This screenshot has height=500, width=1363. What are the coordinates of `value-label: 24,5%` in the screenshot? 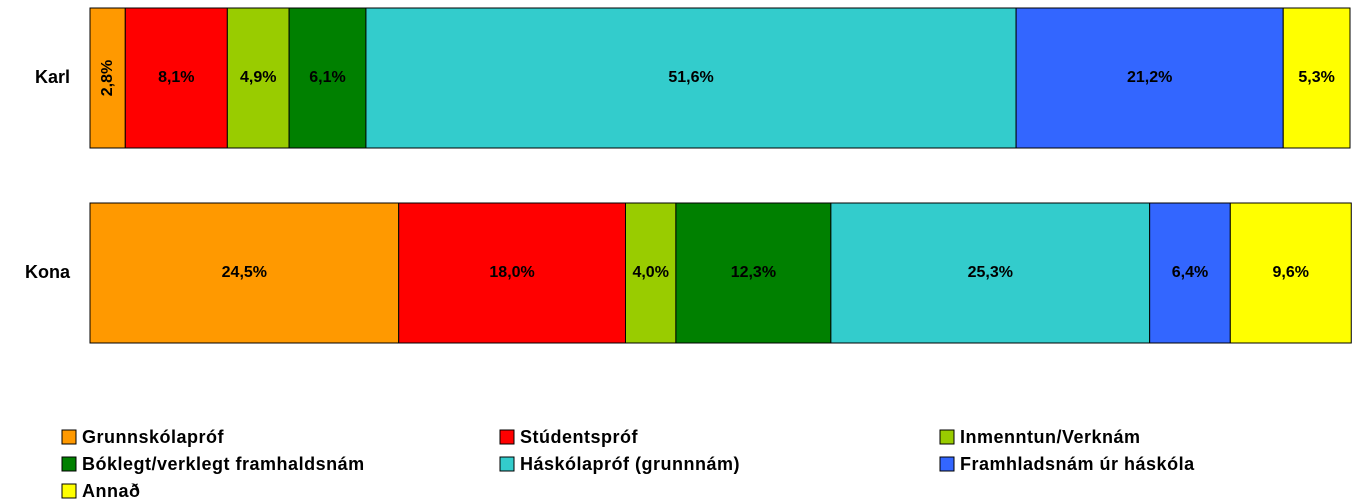 It's located at (244, 272).